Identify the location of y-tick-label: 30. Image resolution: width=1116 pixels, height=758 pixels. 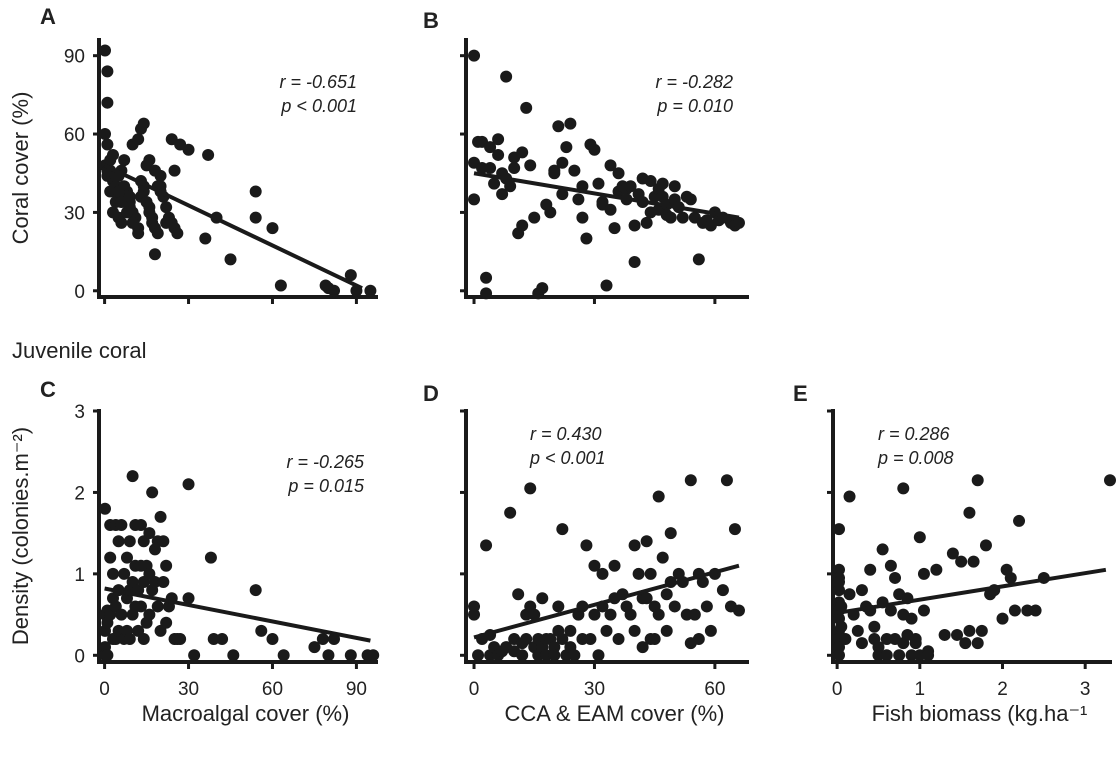
(74, 213).